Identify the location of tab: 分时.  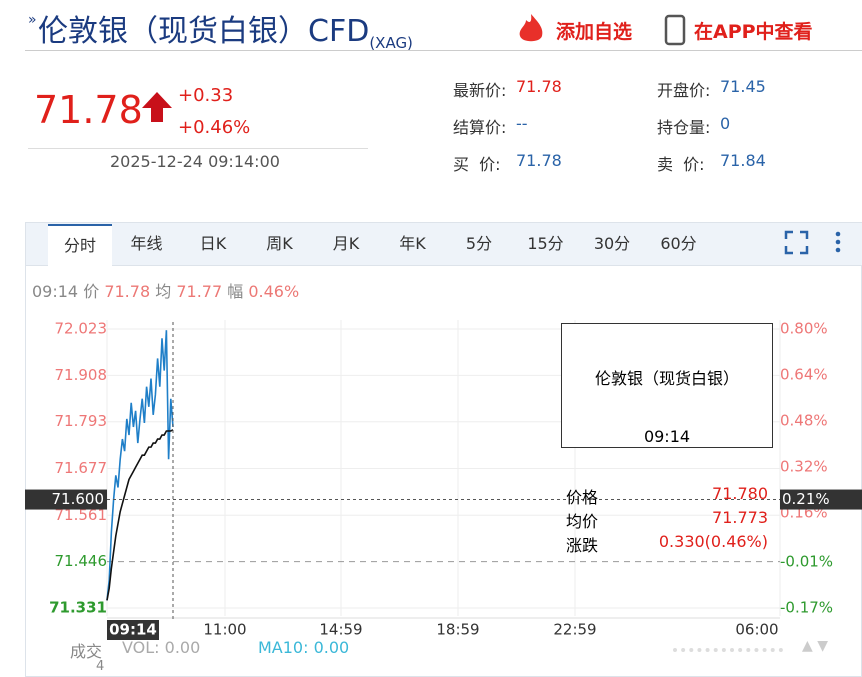
(80, 245).